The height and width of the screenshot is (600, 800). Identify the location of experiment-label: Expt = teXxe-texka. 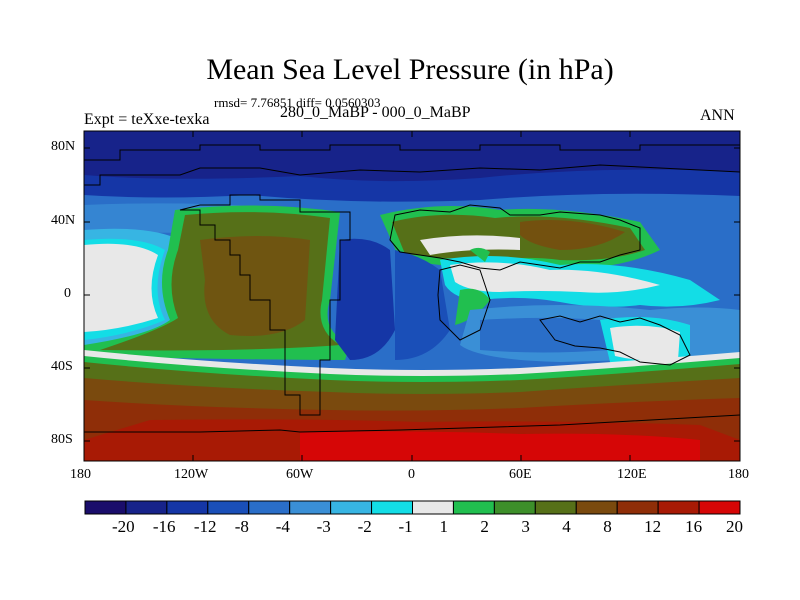
(147, 119).